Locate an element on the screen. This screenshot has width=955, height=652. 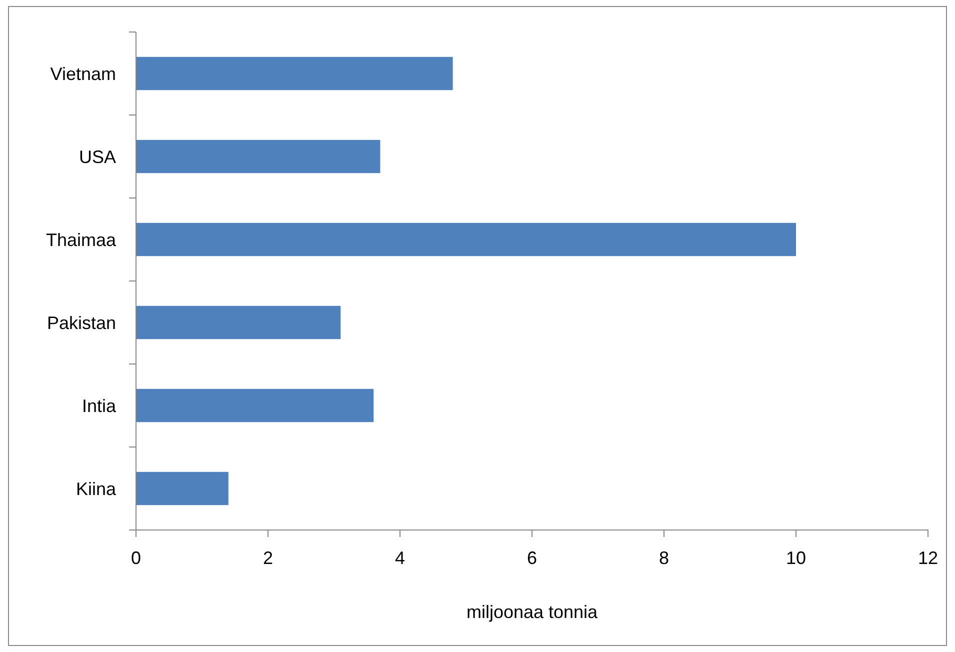
x-tick-label: 10 is located at coordinates (796, 558).